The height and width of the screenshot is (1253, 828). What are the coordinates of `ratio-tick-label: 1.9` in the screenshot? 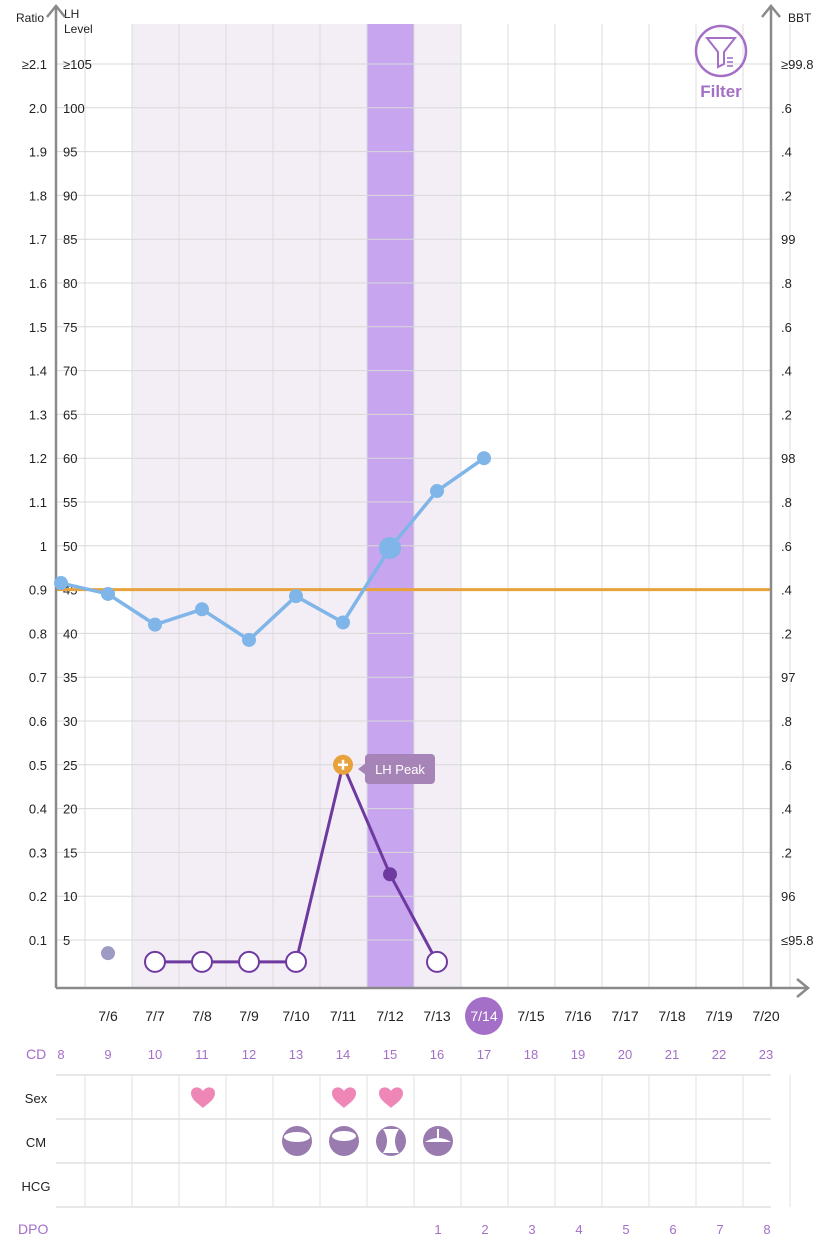 It's located at (38, 152).